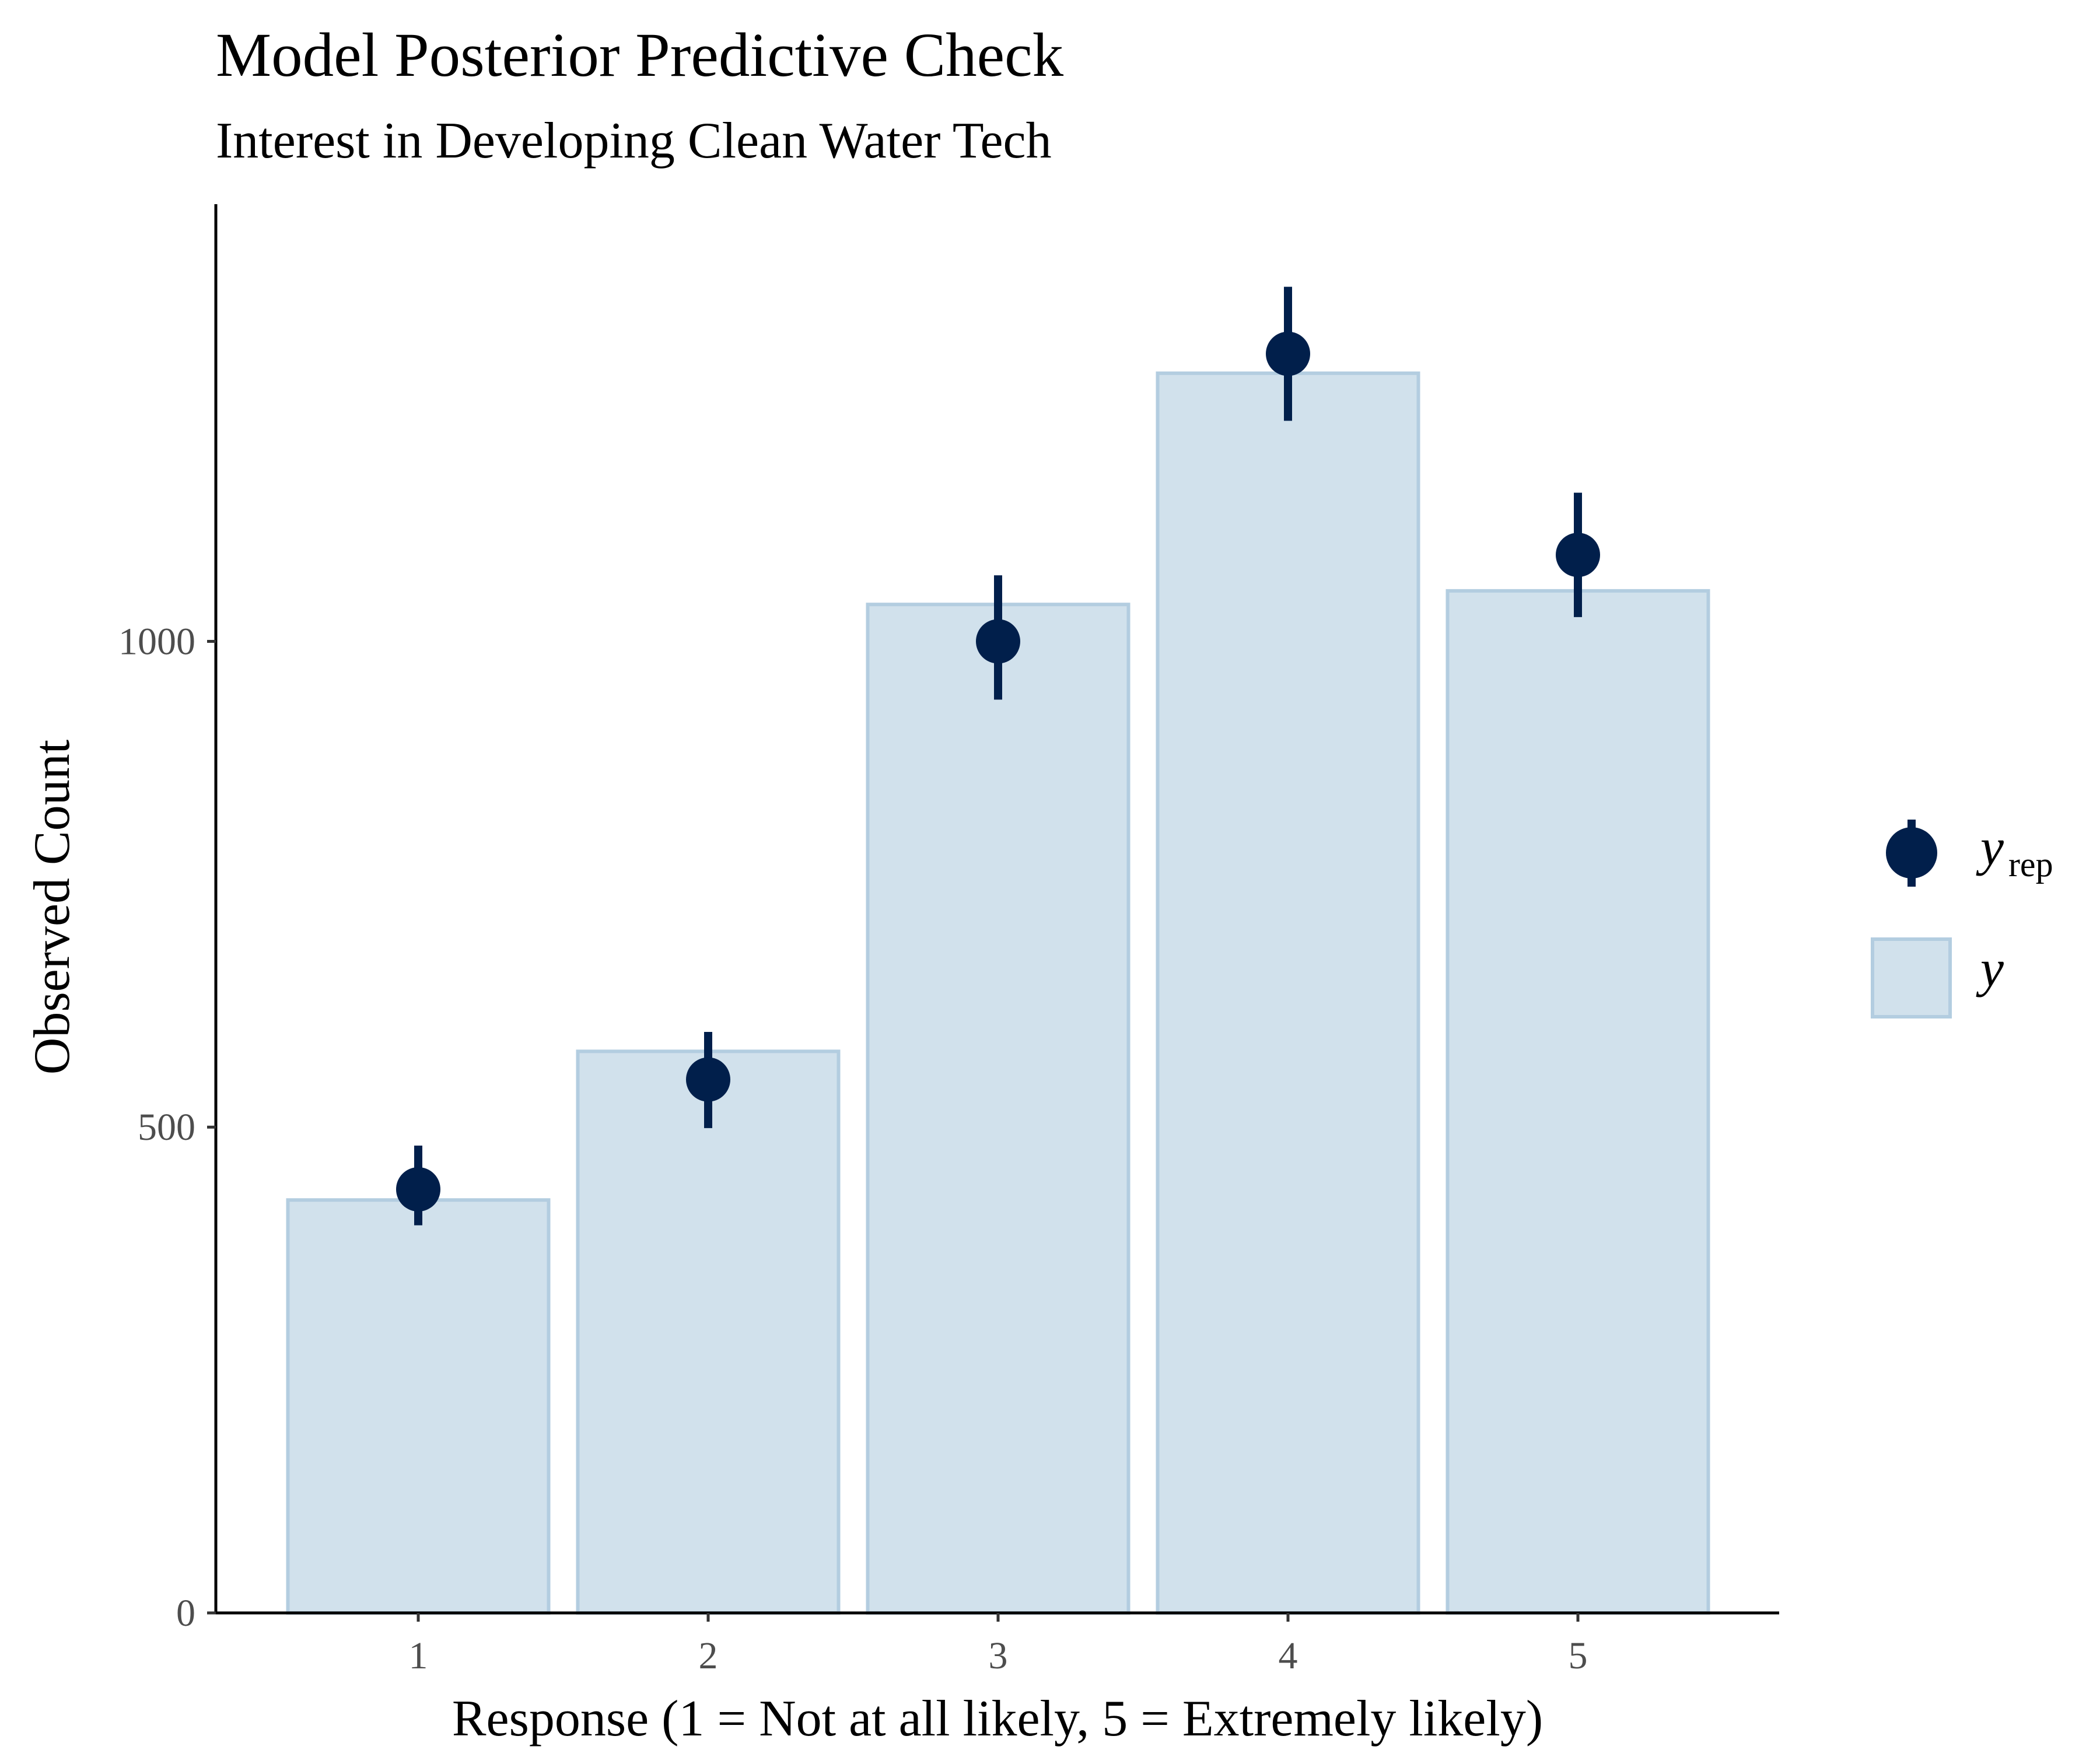 This screenshot has height=1750, width=2100. I want to click on legend-yrep-symbol: y, so click(1990, 847).